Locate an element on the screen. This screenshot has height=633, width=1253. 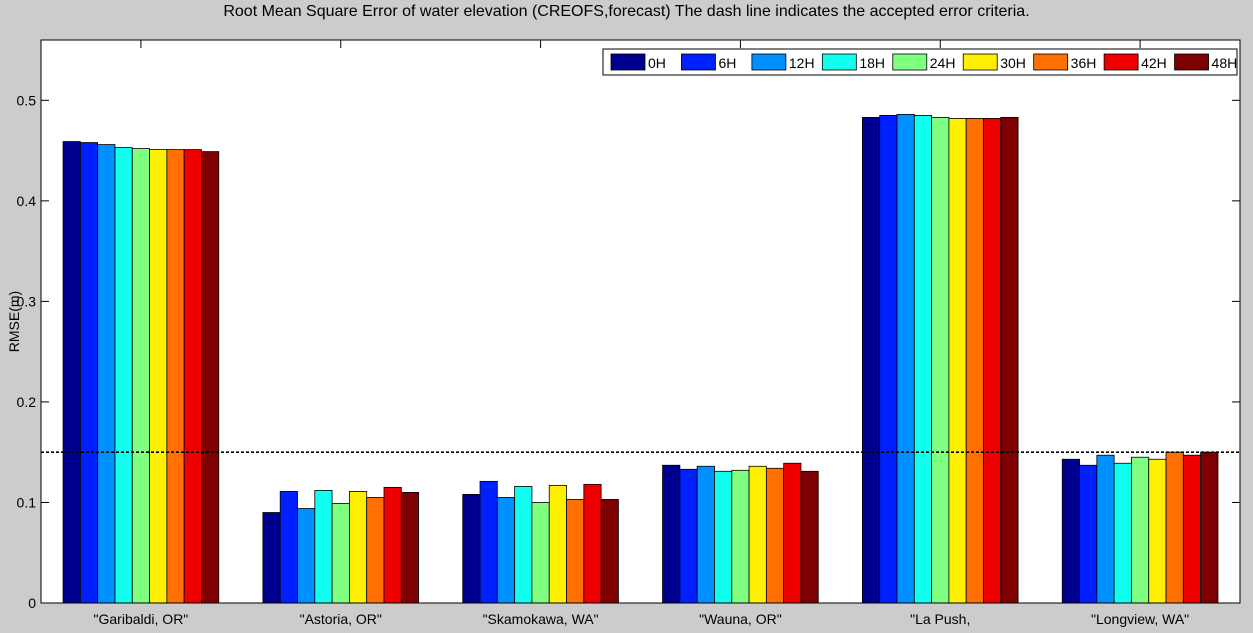
y-tick-label: 0.4 is located at coordinates (27, 201).